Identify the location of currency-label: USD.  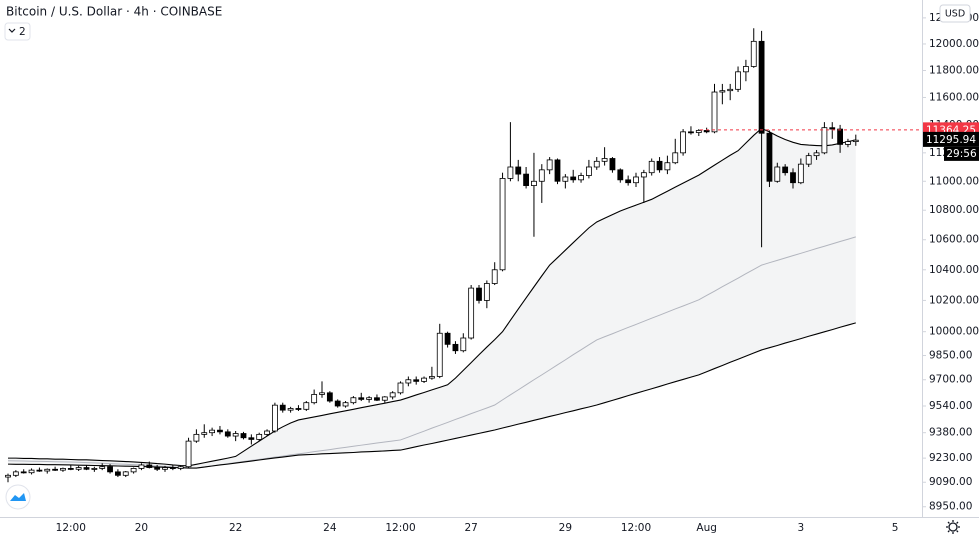
(955, 14).